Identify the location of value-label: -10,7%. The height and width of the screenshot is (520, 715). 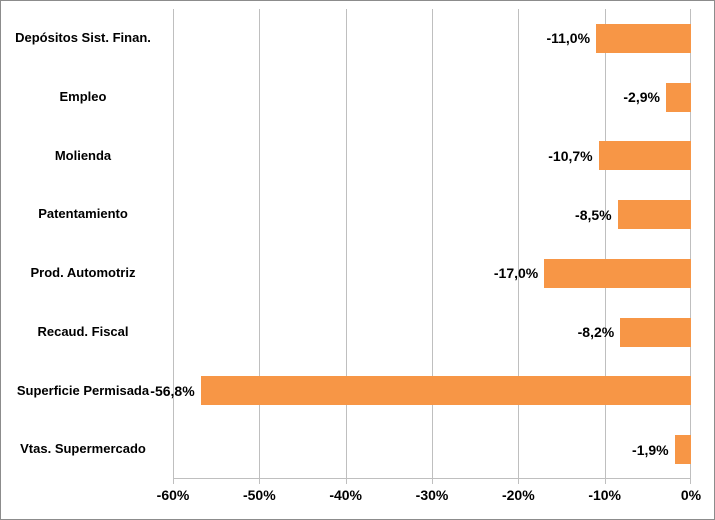
(570, 155).